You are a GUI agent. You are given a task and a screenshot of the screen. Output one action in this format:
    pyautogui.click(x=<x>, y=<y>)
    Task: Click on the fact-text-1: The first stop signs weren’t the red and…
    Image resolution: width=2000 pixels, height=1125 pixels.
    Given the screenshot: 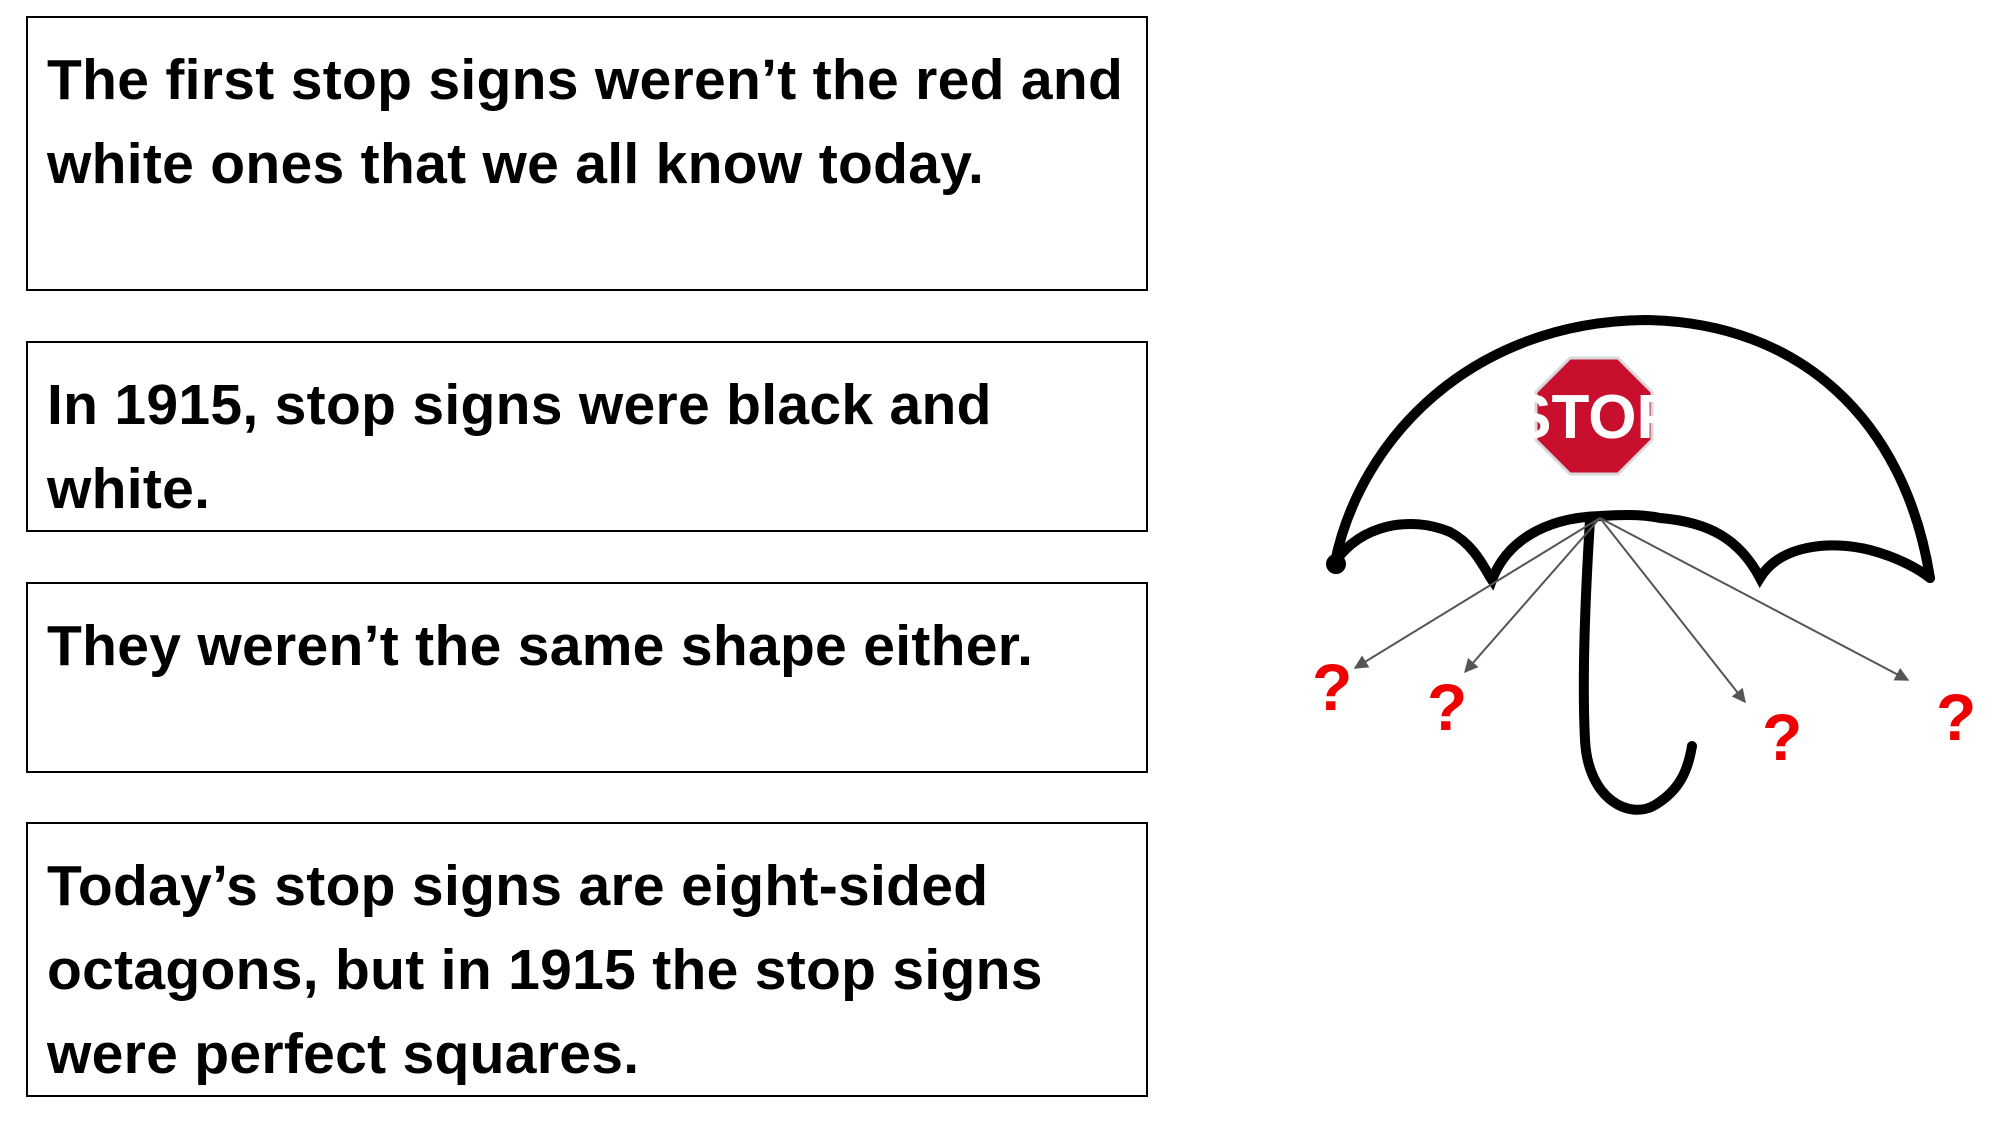 What is the action you would take?
    pyautogui.click(x=585, y=122)
    